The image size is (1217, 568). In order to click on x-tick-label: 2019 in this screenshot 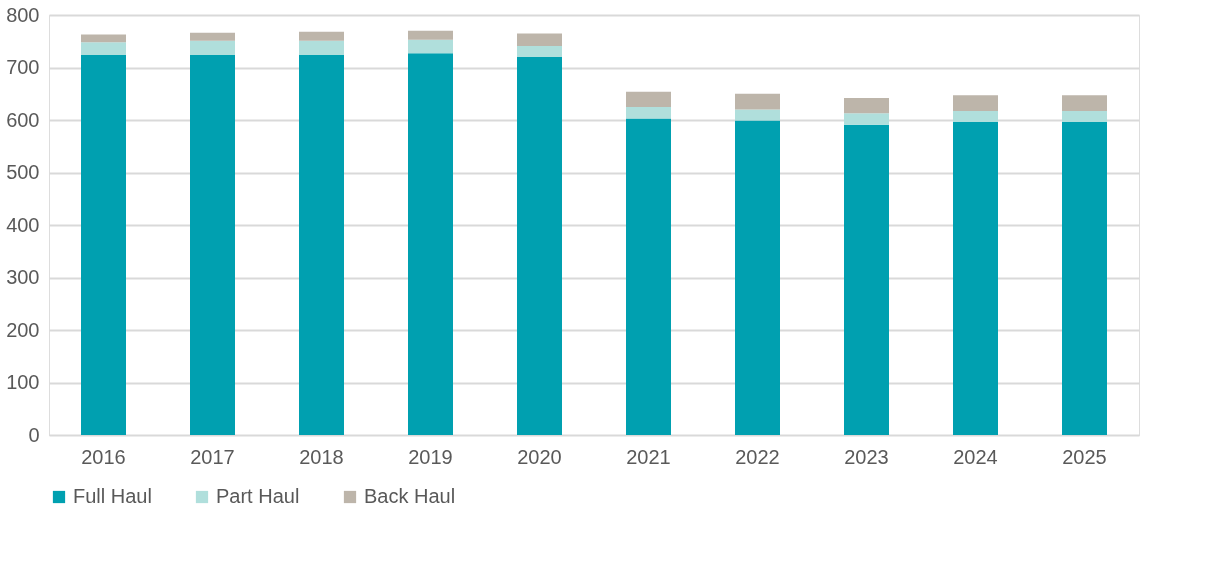, I will do `click(430, 456)`.